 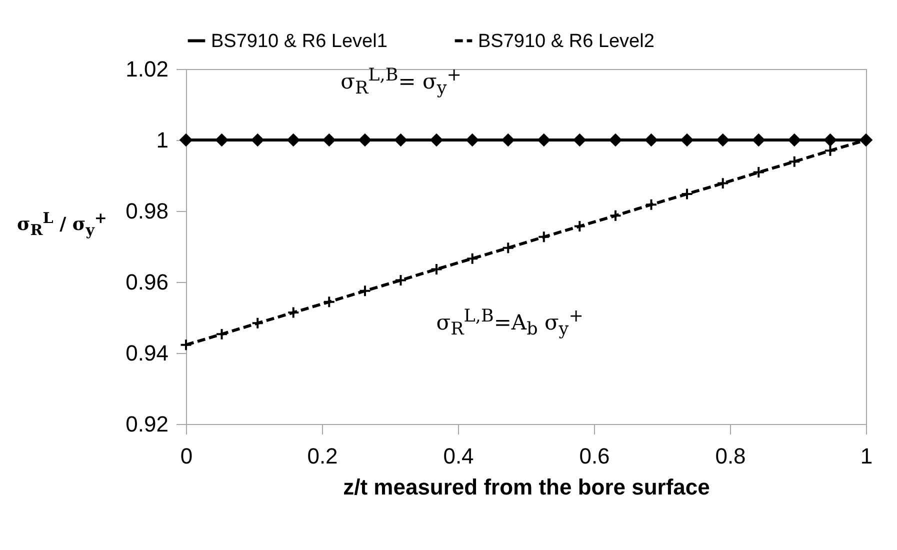 I want to click on y-tick-label: 0.92, so click(x=147, y=424).